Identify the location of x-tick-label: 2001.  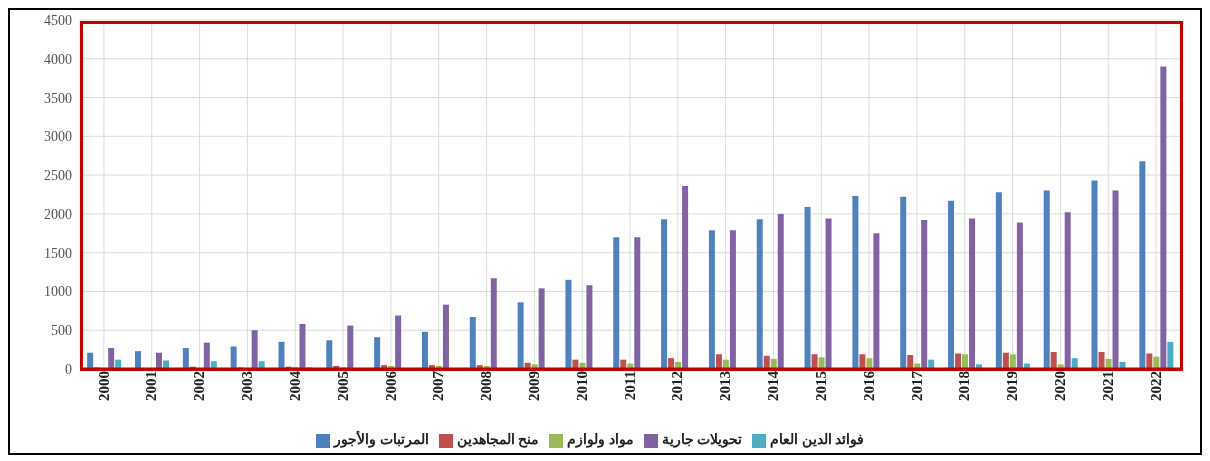
(151, 386).